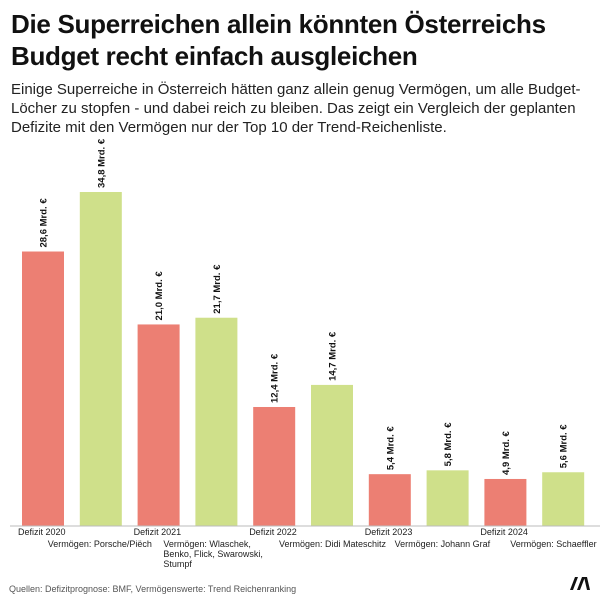  I want to click on moment-logo-icon, so click(580, 583).